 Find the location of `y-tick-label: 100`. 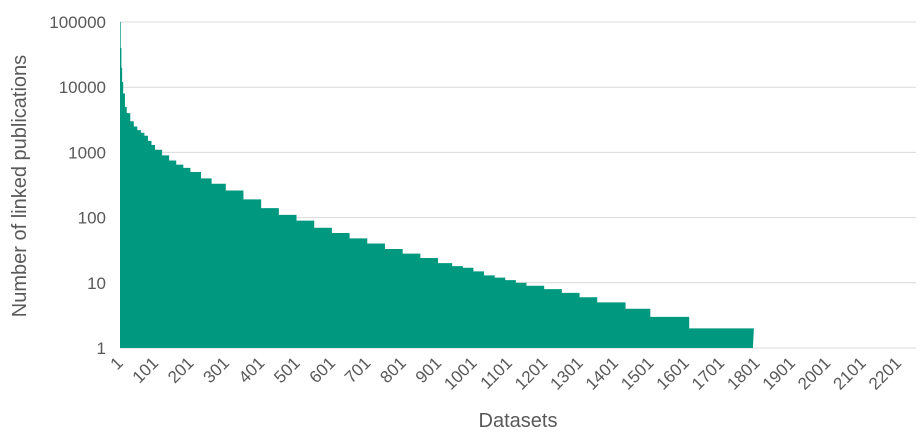

y-tick-label: 100 is located at coordinates (92, 218).